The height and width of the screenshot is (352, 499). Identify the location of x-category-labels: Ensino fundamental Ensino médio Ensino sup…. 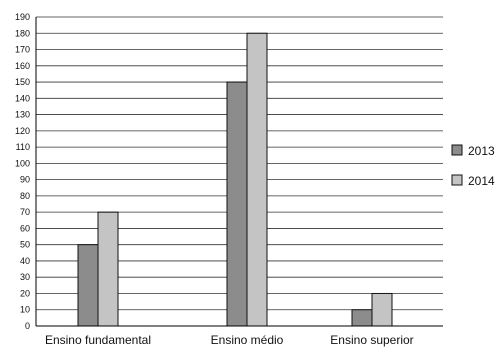
(229, 340).